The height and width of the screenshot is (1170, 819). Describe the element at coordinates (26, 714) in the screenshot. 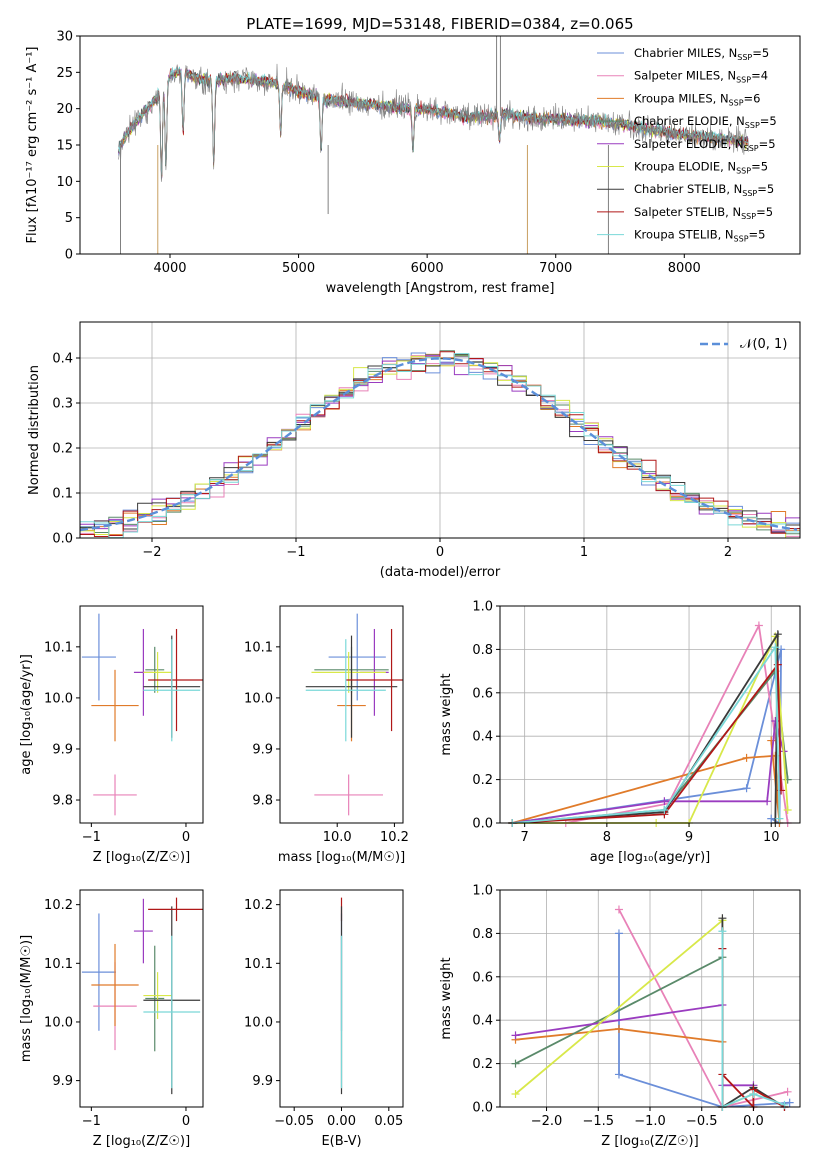

I see `y-axis-label: age [log₁₀(age/yr)]` at that location.